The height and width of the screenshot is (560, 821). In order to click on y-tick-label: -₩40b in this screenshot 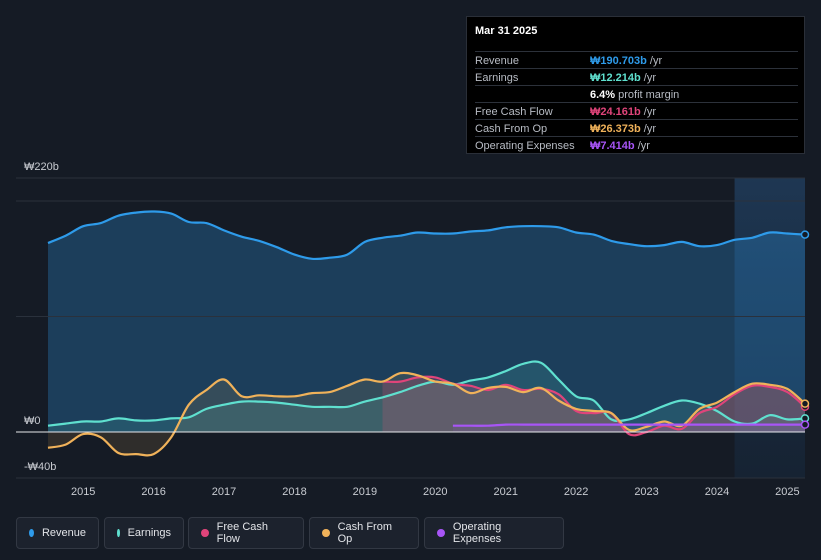, I will do `click(40, 467)`.